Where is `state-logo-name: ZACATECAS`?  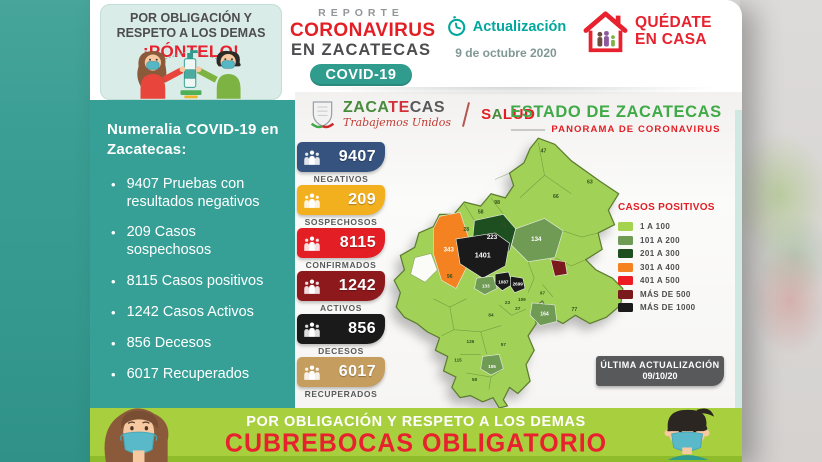
state-logo-name: ZACATECAS is located at coordinates (394, 107).